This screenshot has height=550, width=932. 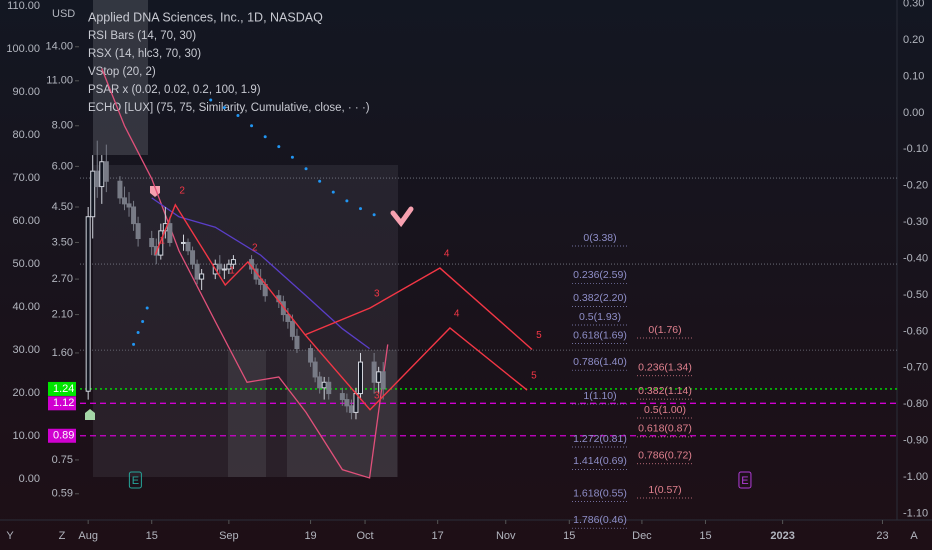 I want to click on y2-tick-label: 80.00, so click(x=26, y=135).